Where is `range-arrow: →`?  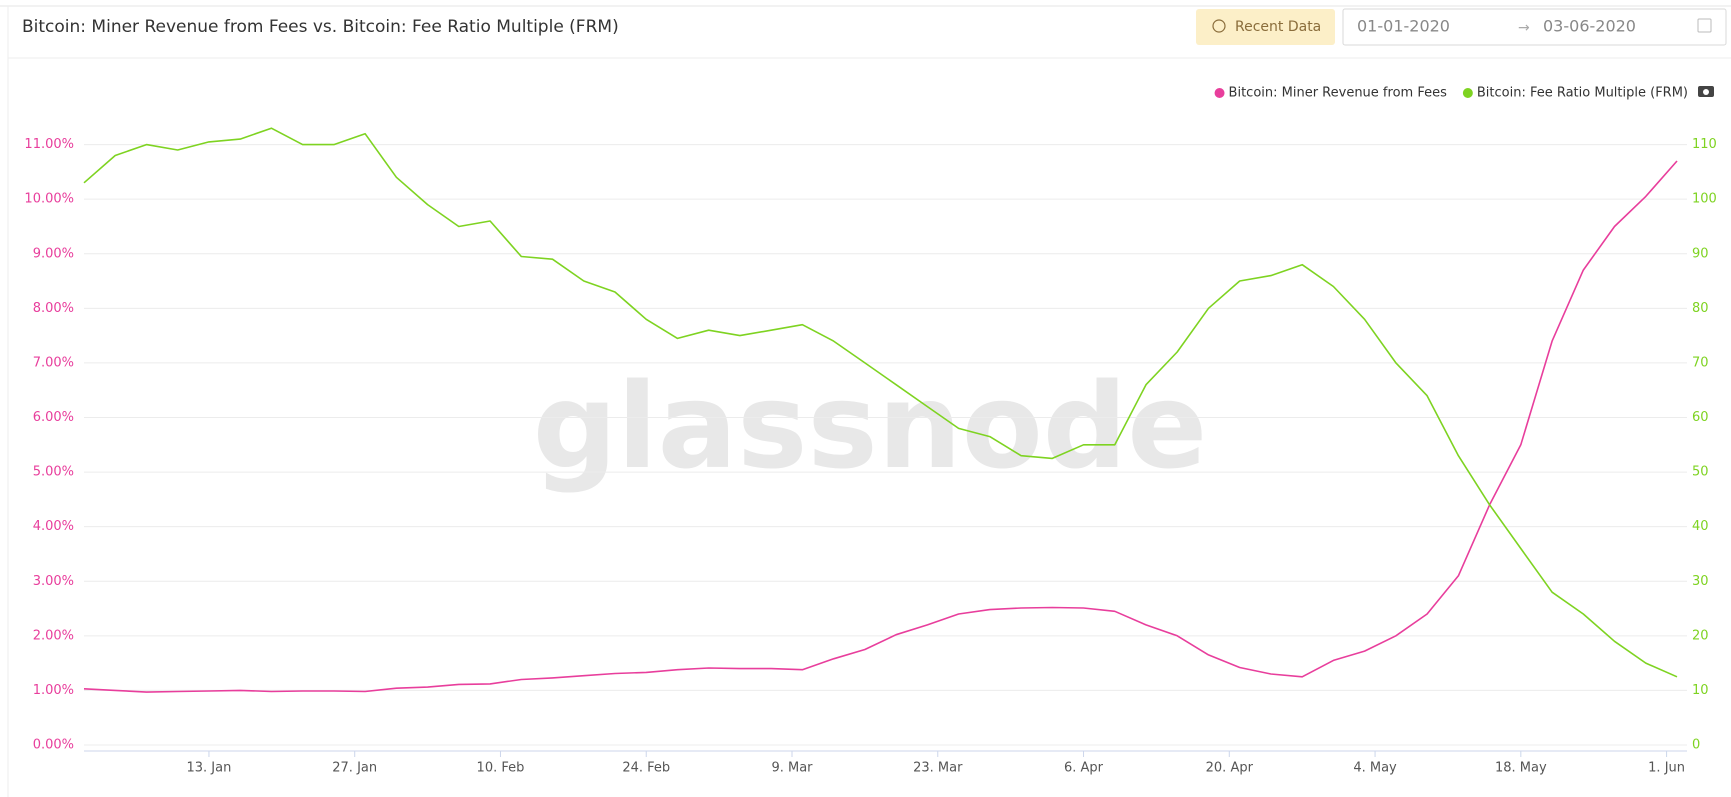 range-arrow: → is located at coordinates (1524, 28).